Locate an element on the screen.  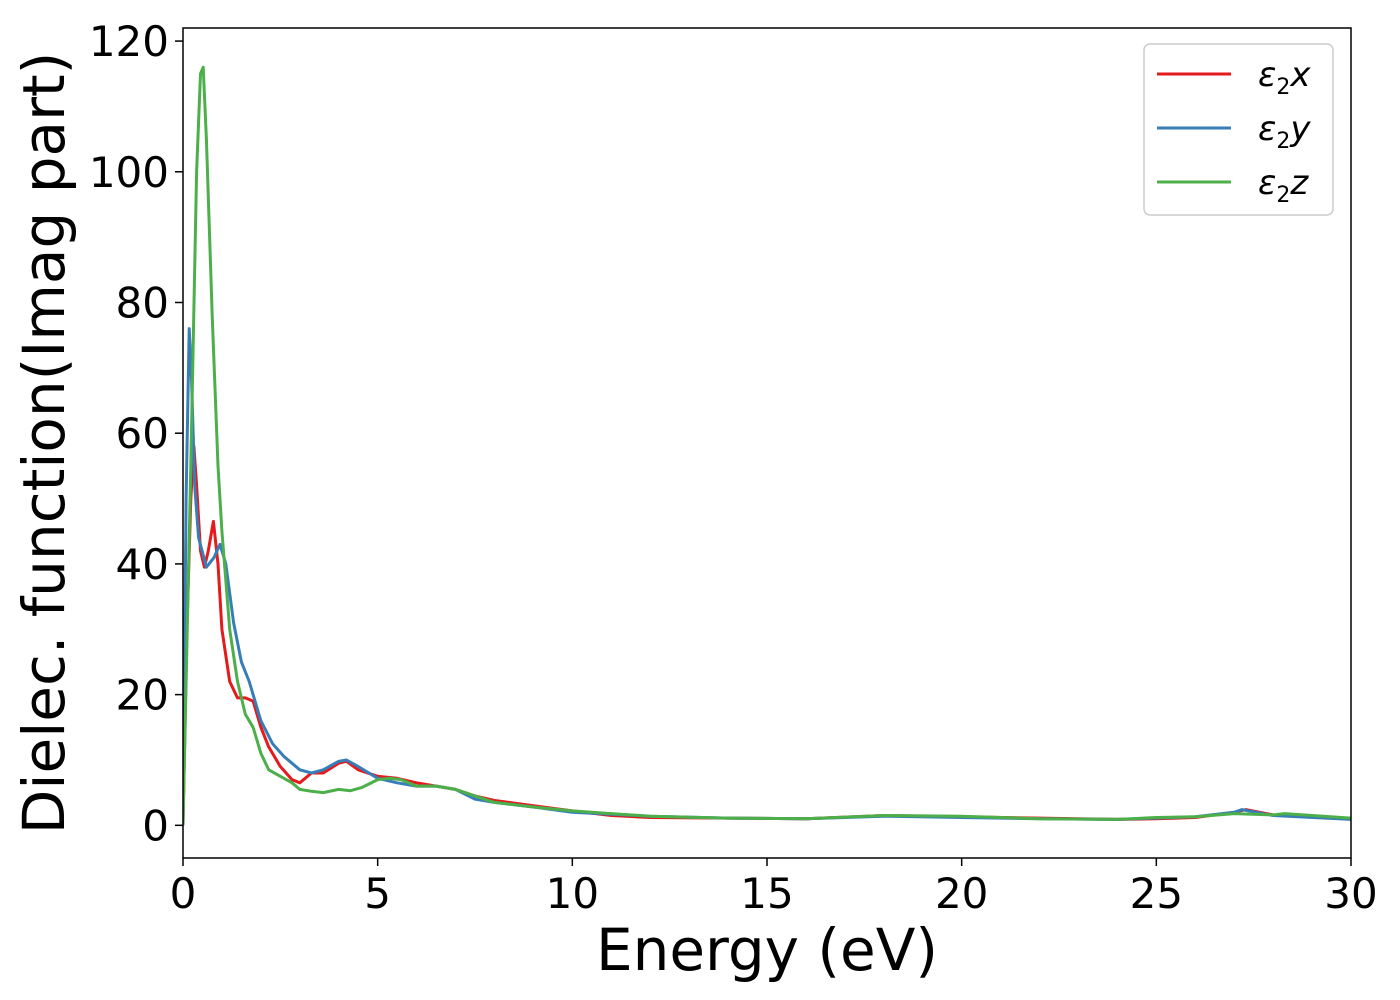
y-tick-label: 60 is located at coordinates (142, 433).